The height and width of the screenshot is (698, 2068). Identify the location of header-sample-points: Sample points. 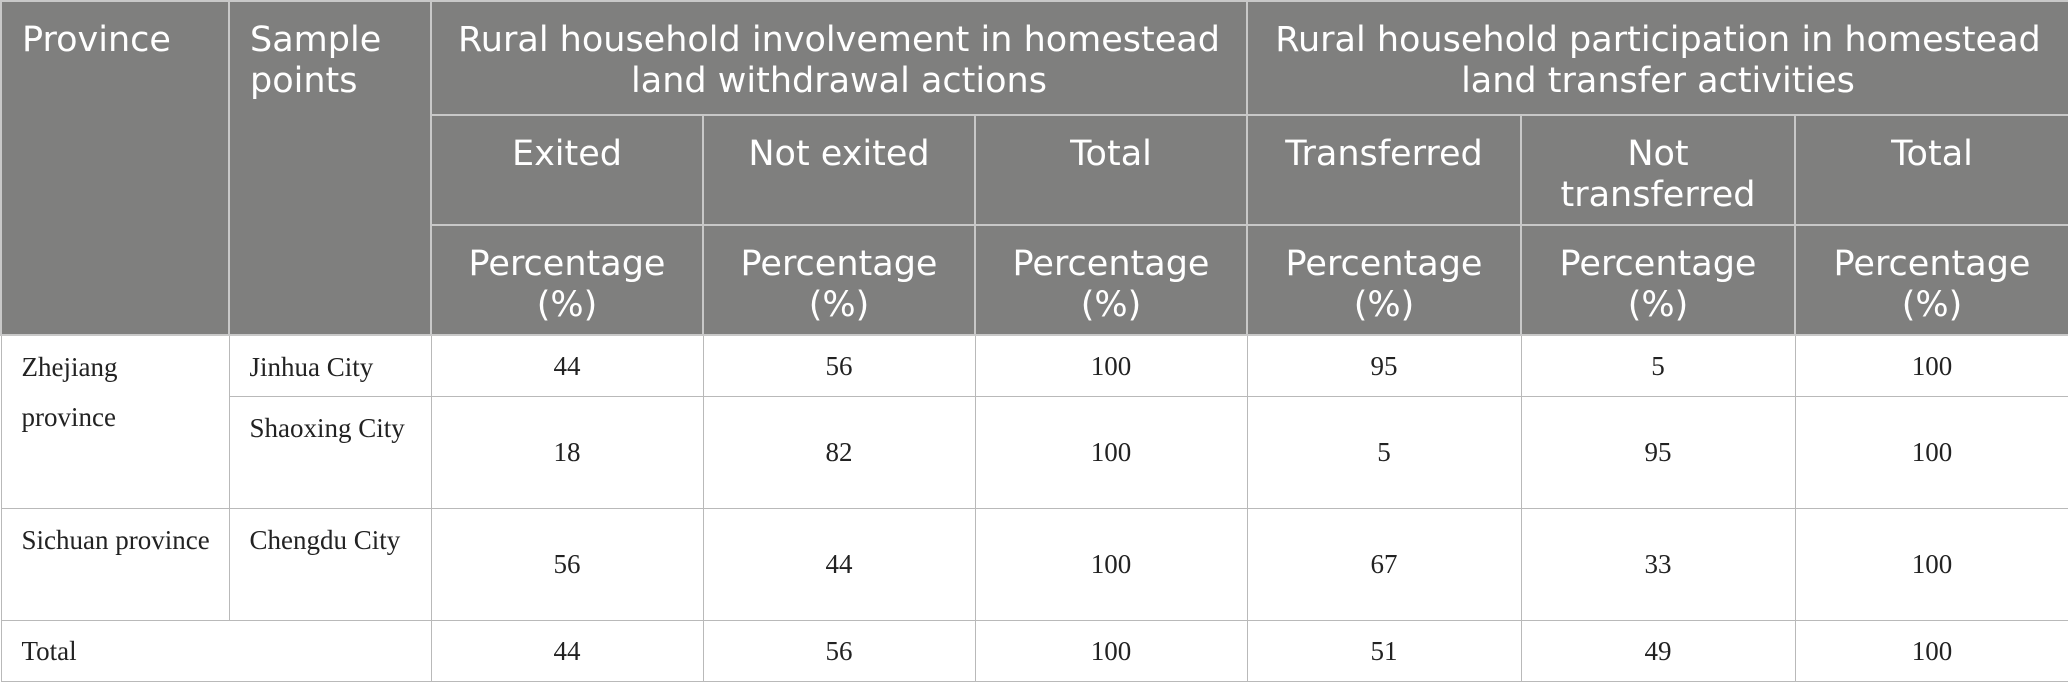
(330, 168).